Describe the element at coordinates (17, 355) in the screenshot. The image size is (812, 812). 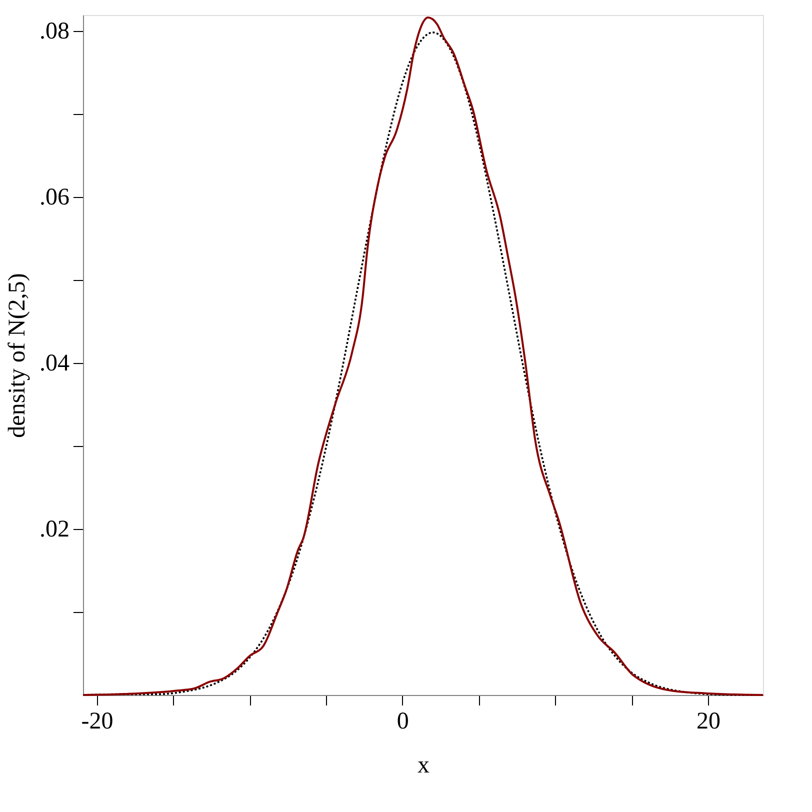
I see `y-axis-title: density of N(2,5)` at that location.